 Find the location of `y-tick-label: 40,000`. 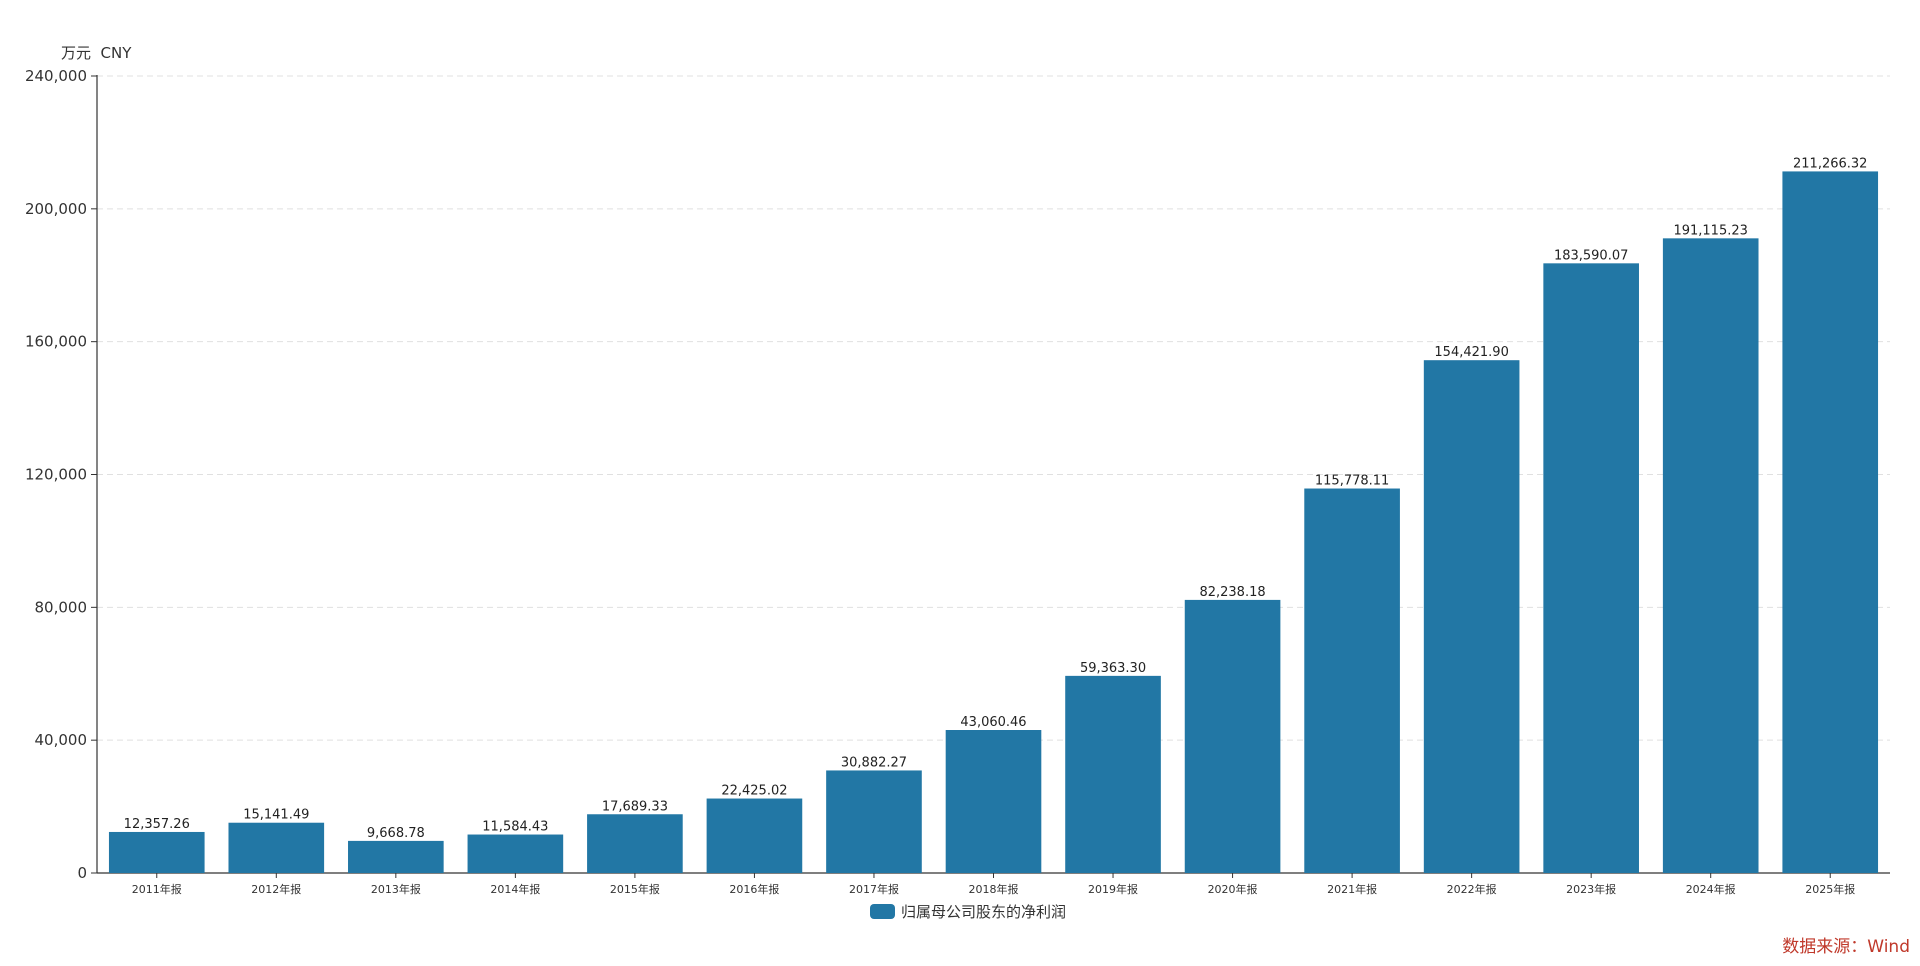

y-tick-label: 40,000 is located at coordinates (61, 740).